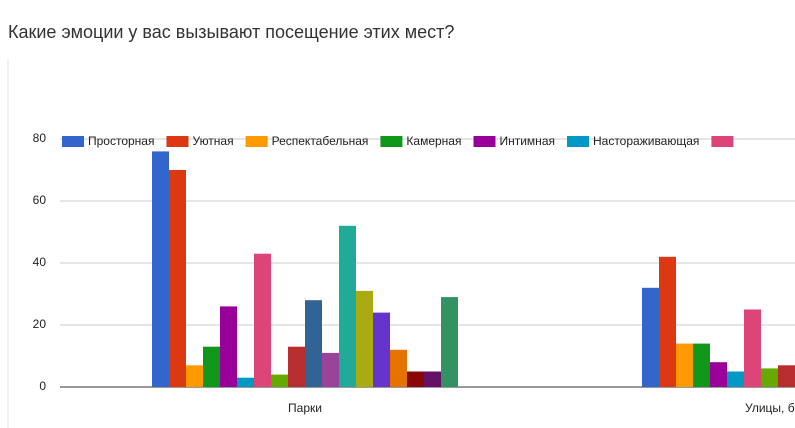  Describe the element at coordinates (40, 262) in the screenshot. I see `y-tick-label: 40` at that location.